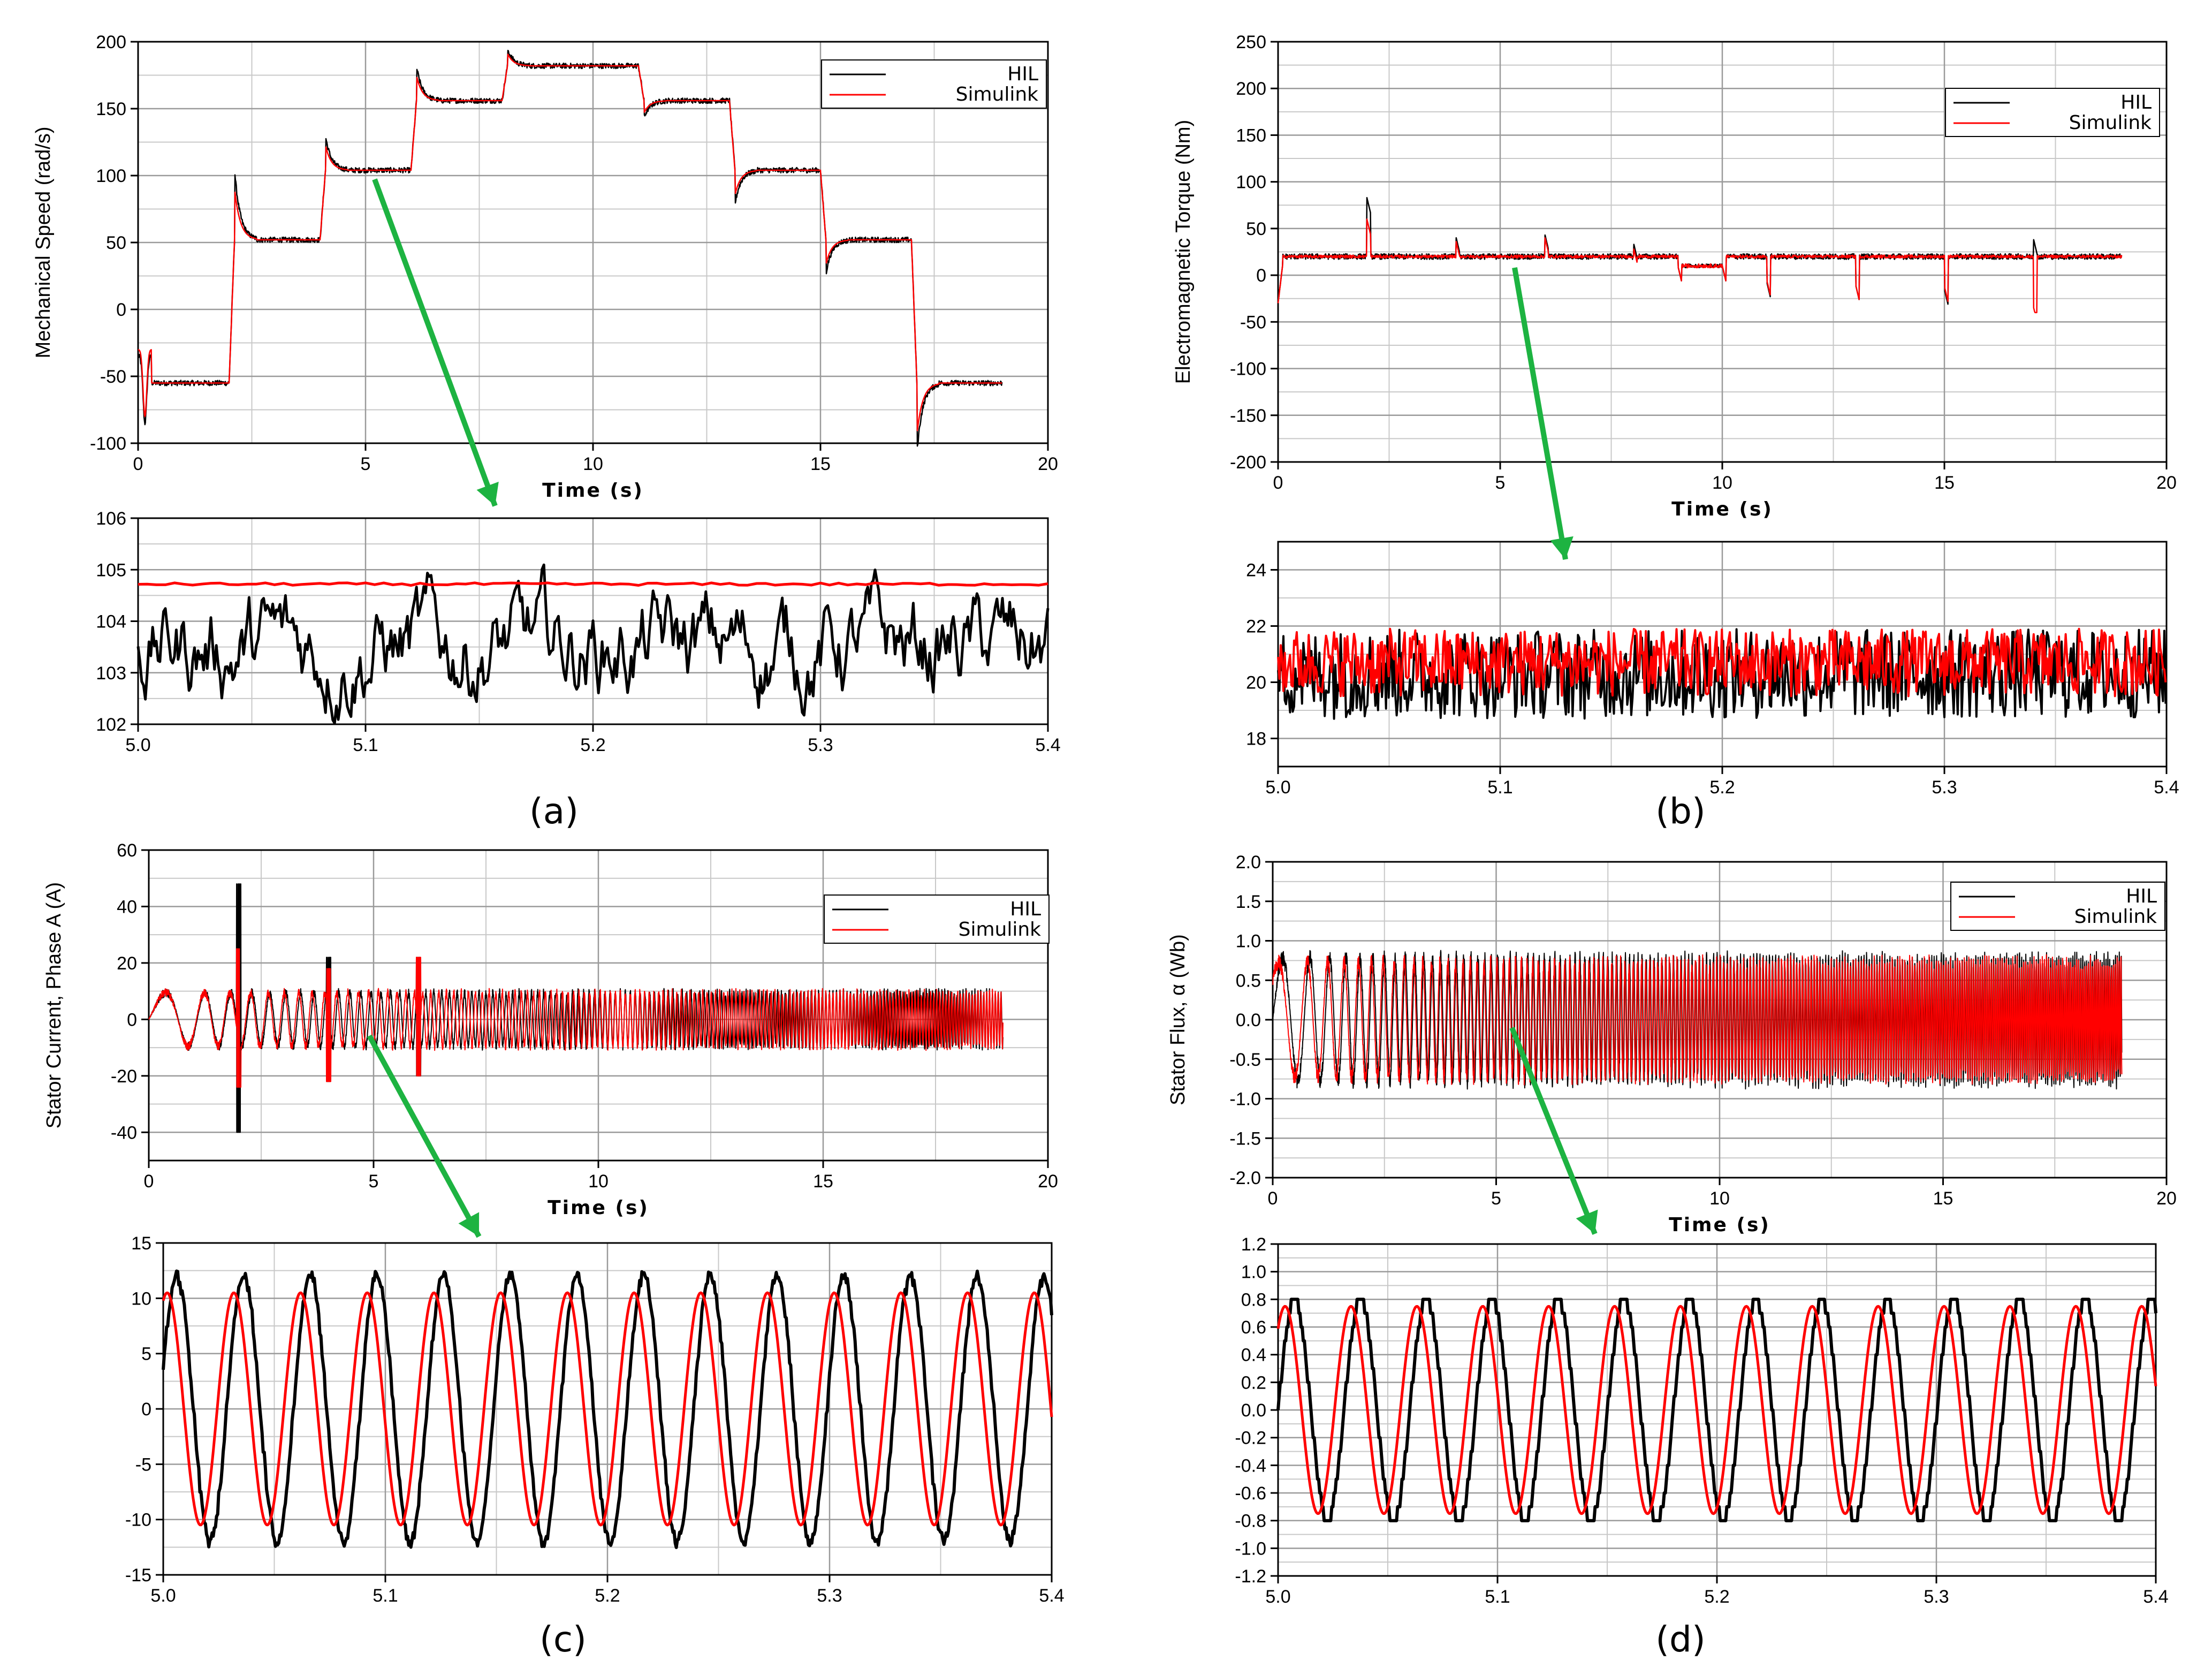 The image size is (2212, 1668). Describe the element at coordinates (593, 644) in the screenshot. I see `series-hil` at that location.